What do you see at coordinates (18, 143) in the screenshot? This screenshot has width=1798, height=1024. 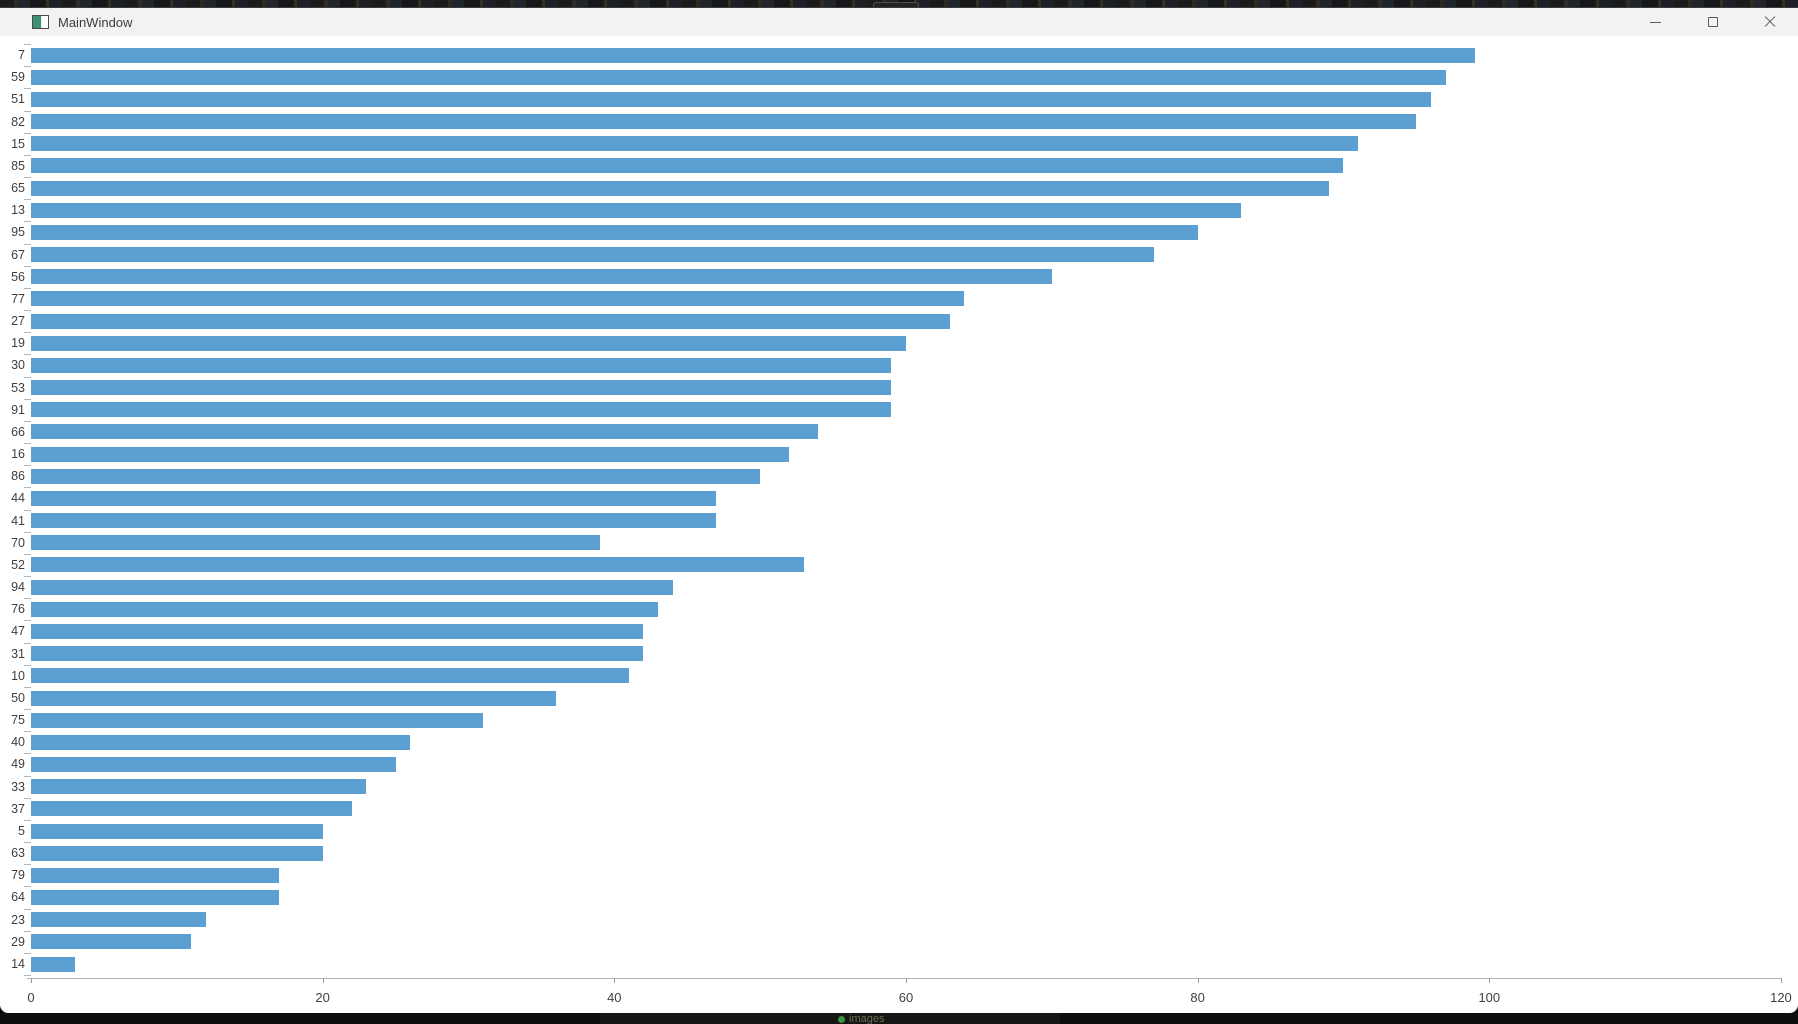 I see `category-label: 15` at bounding box center [18, 143].